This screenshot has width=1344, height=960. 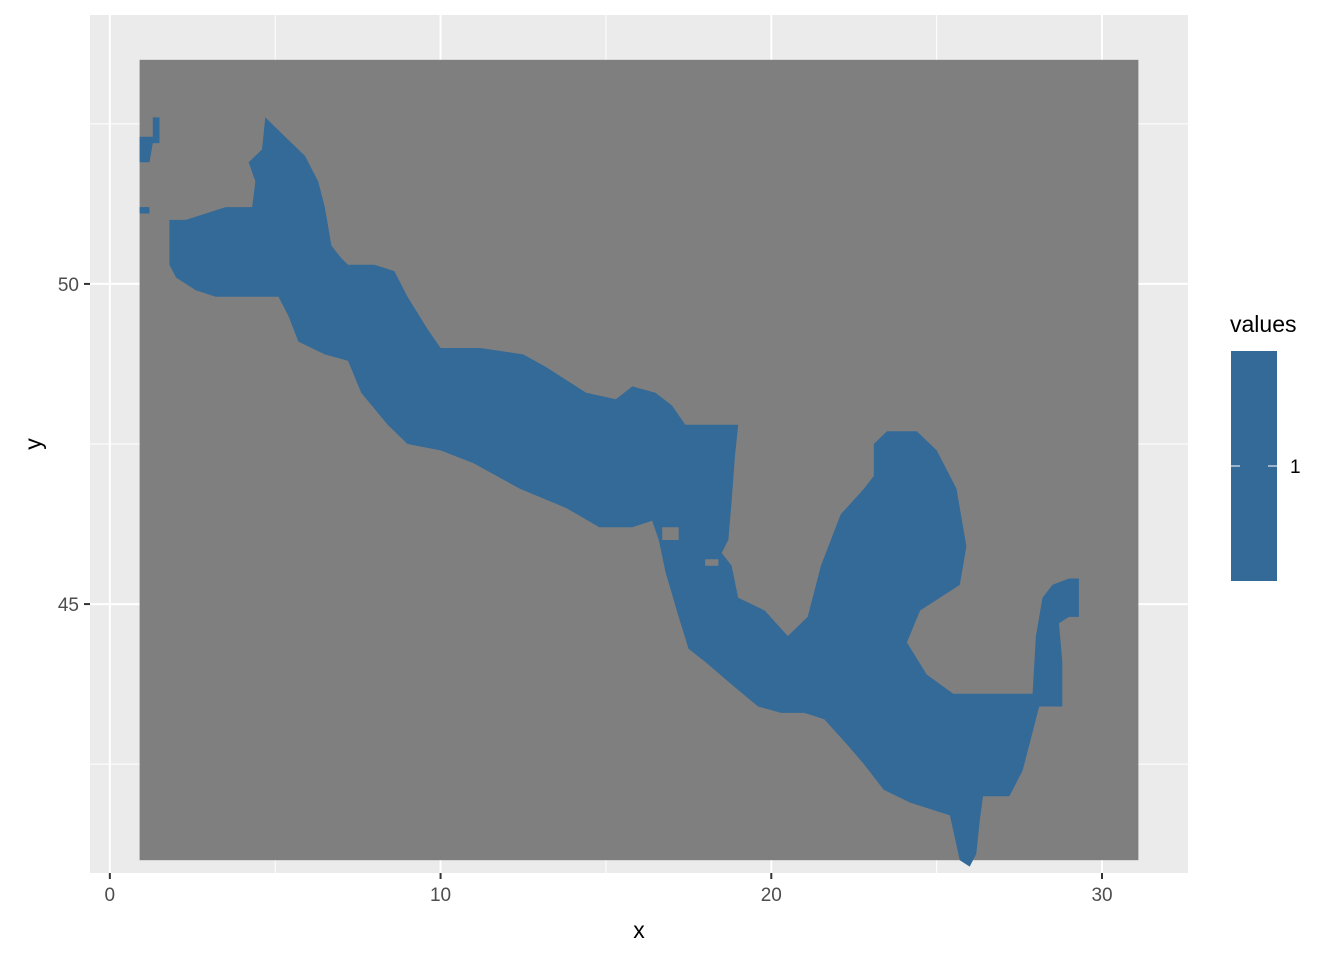 I want to click on y-axis-ticks: 45 50, so click(x=74, y=445).